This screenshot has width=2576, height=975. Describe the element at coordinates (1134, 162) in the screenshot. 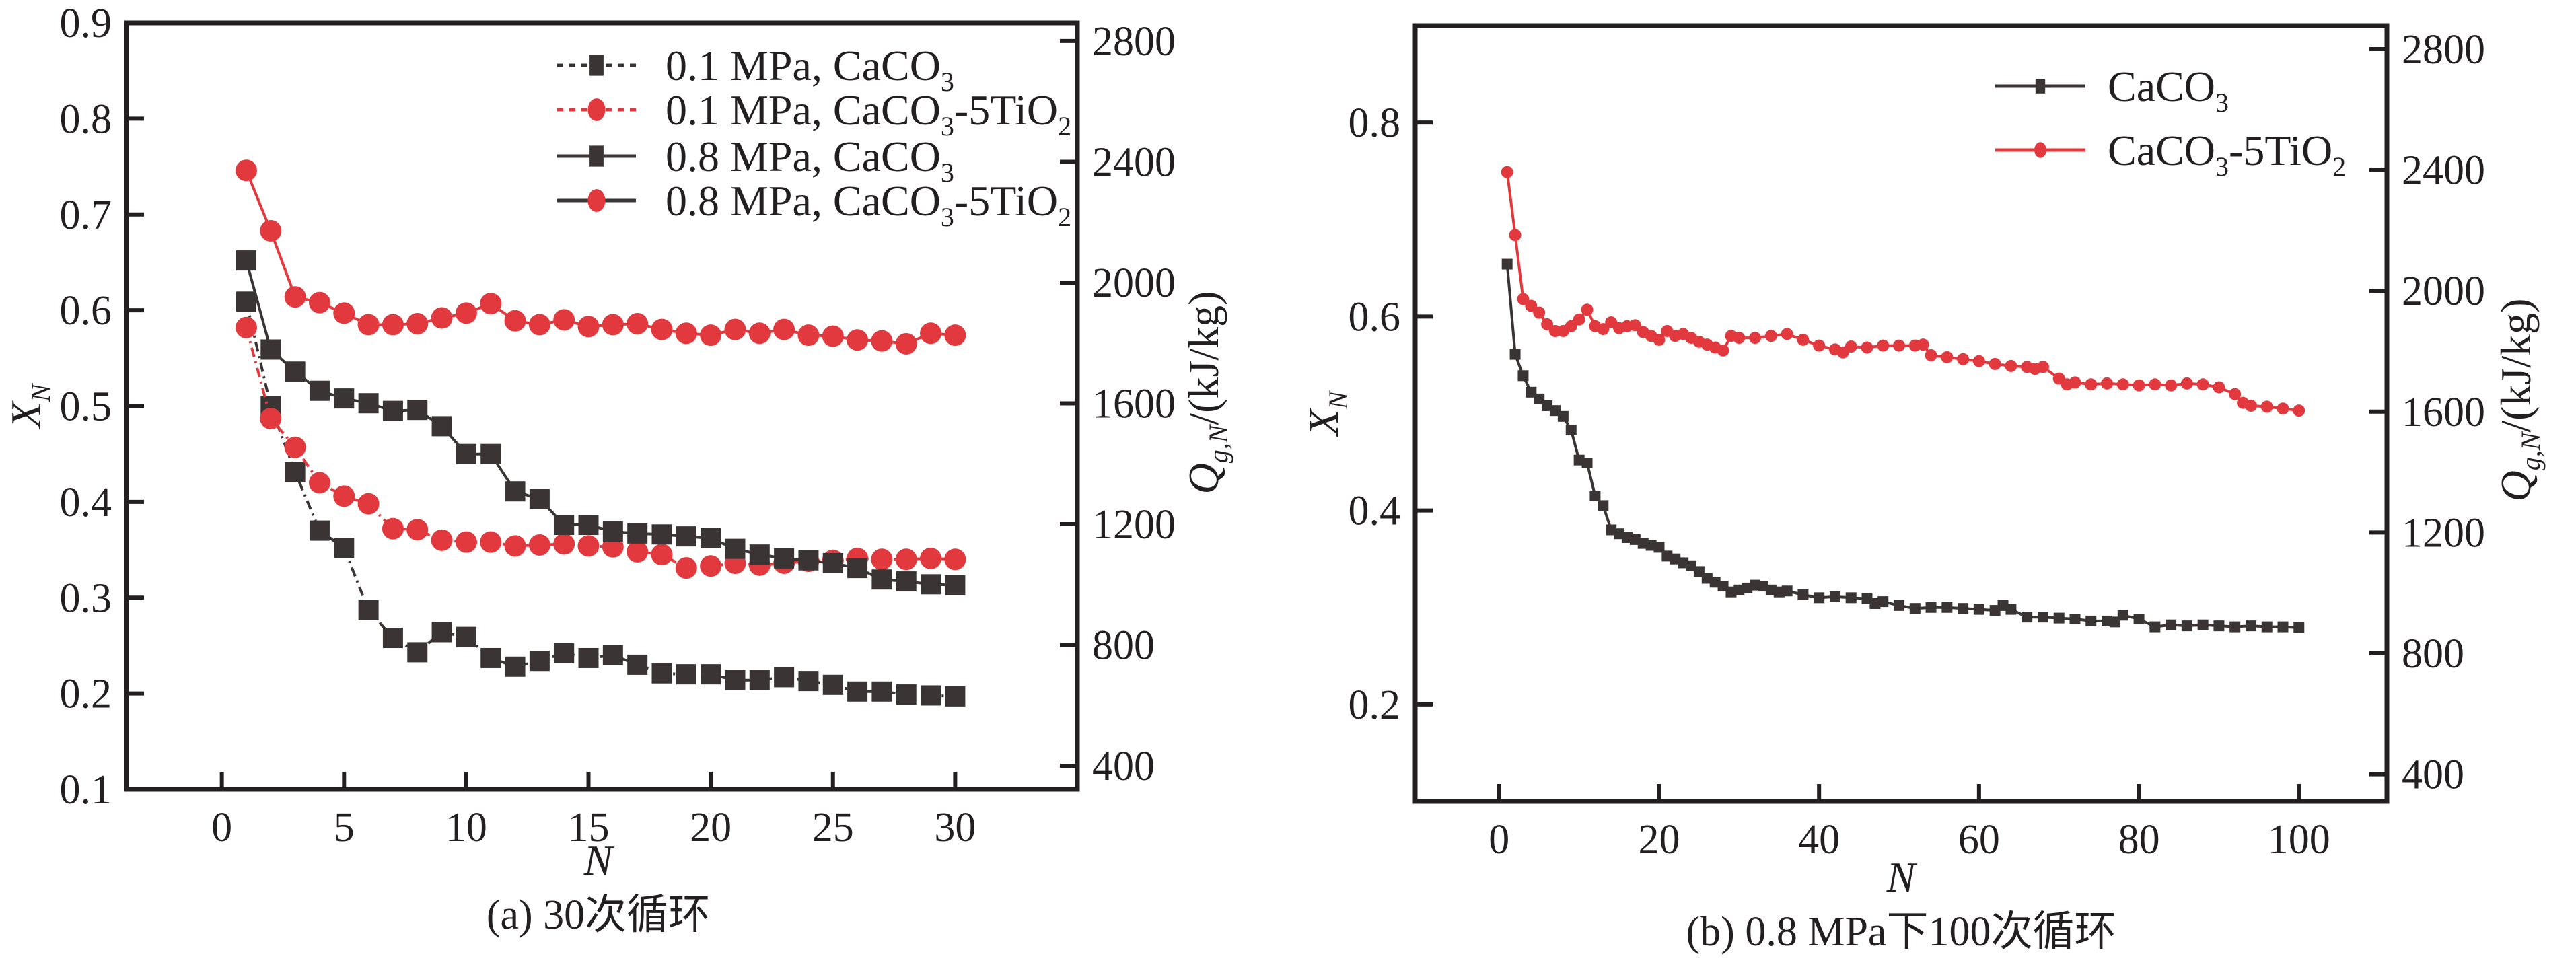

I see `y2-tick-label: 2400` at that location.